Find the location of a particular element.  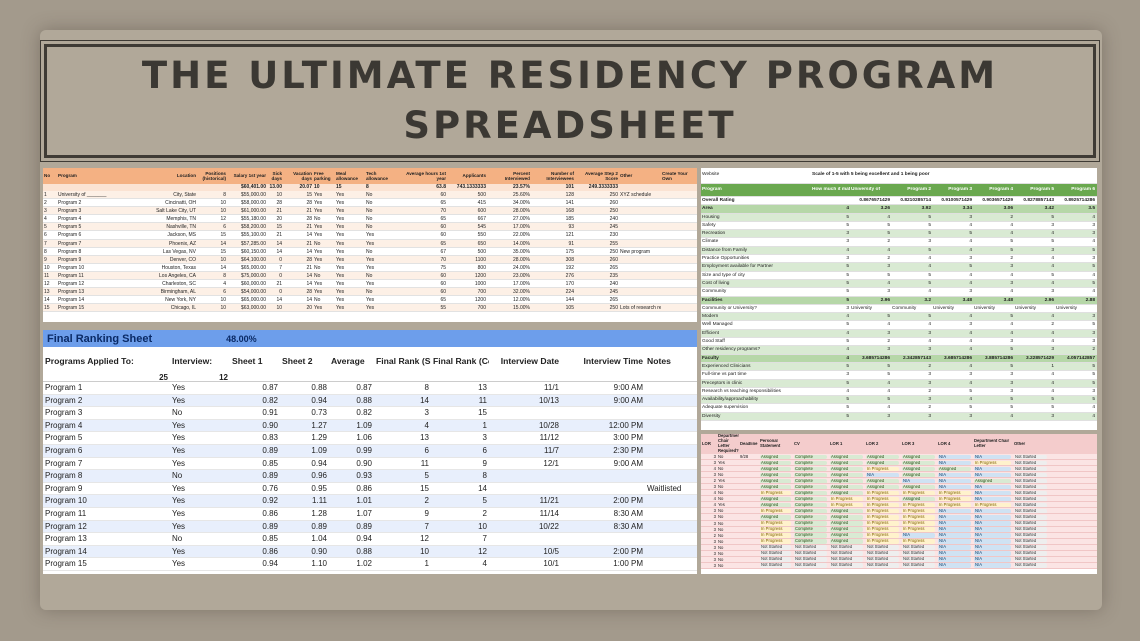

table-cell: 12 is located at coordinates (424, 539).